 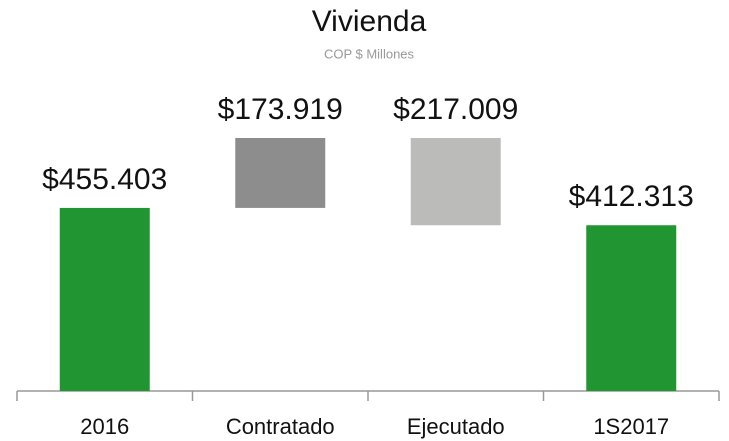 I want to click on chart-subtitle: COP $ Millones, so click(x=369, y=53).